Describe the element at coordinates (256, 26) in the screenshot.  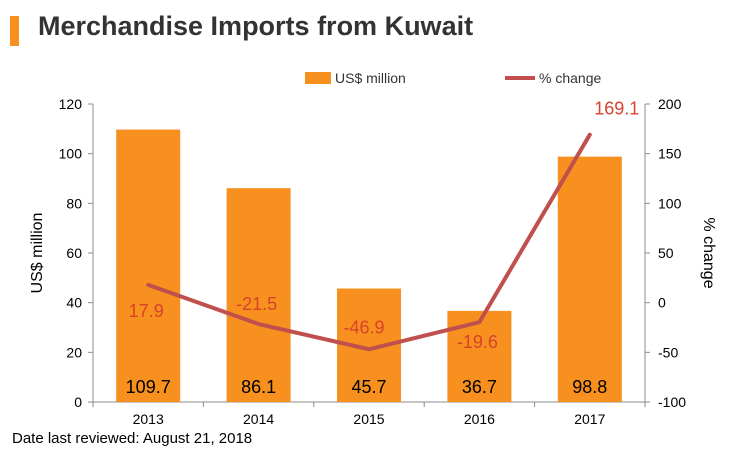
I see `chart-title: Merchandise Imports from Kuwait` at that location.